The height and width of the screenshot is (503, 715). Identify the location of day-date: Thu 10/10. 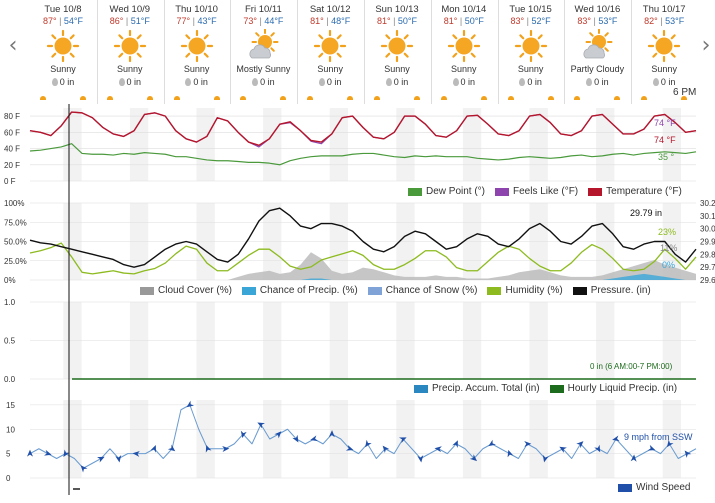
(196, 9).